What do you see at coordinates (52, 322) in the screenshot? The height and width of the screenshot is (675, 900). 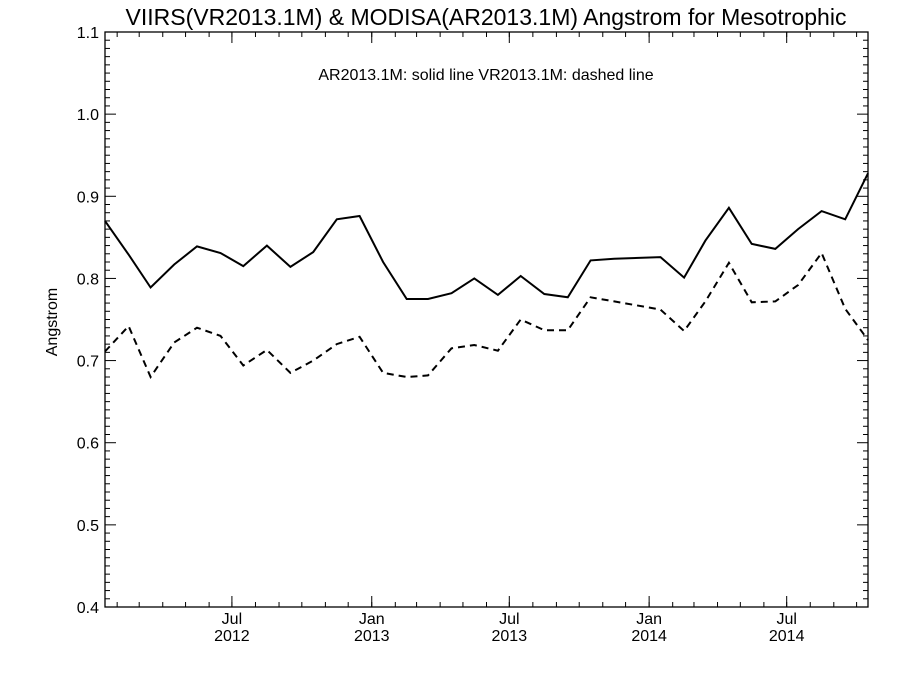 I see `y-axis-label: Angstrom` at bounding box center [52, 322].